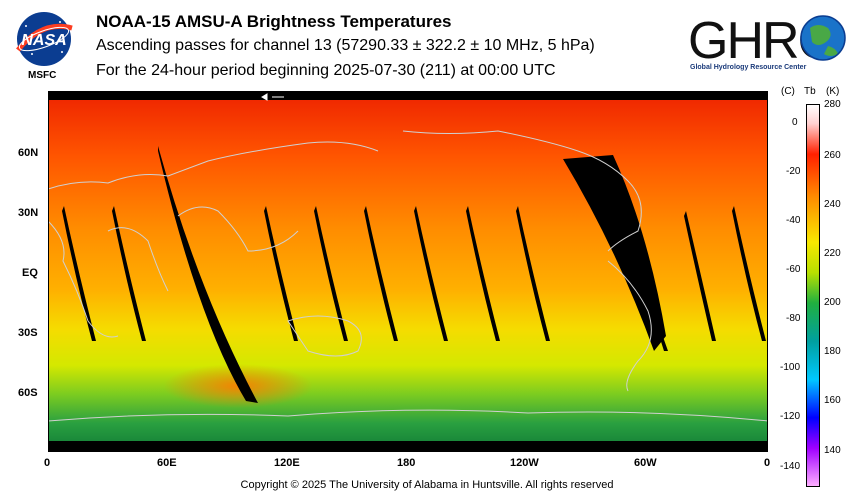 The image size is (854, 502). Describe the element at coordinates (832, 400) in the screenshot. I see `colorbar-k-label-6: 160` at that location.